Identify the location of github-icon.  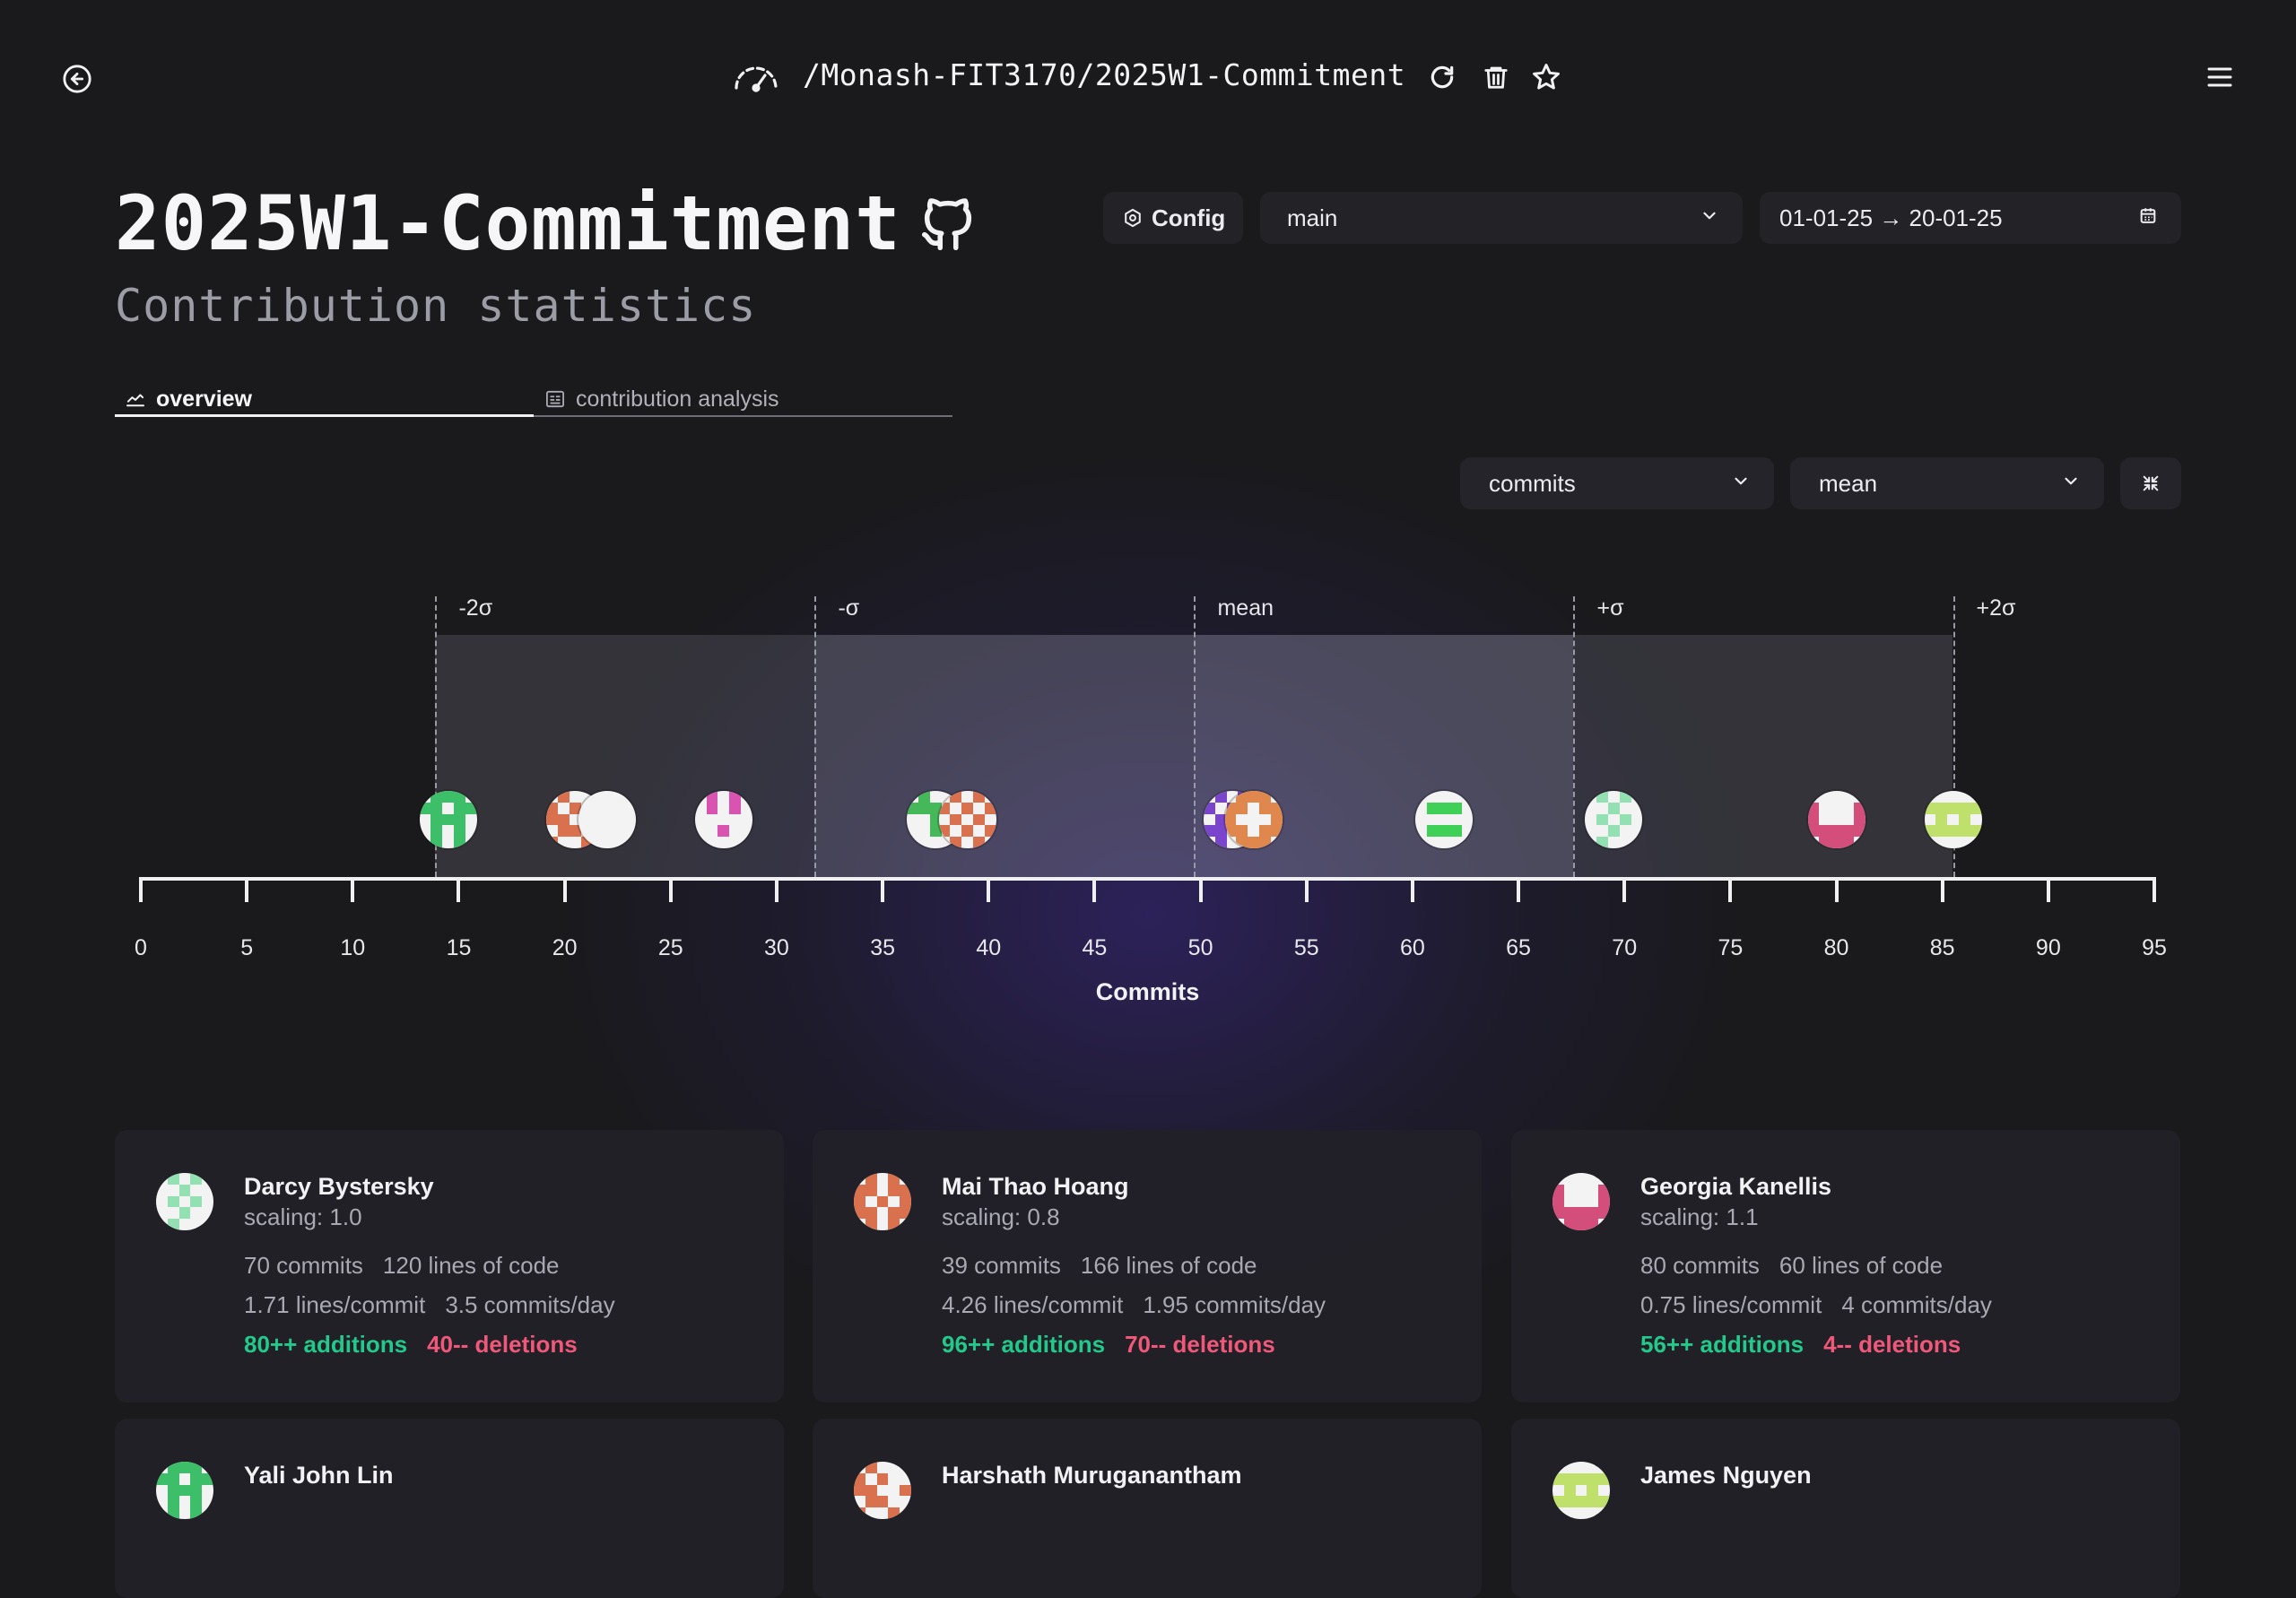
(948, 224).